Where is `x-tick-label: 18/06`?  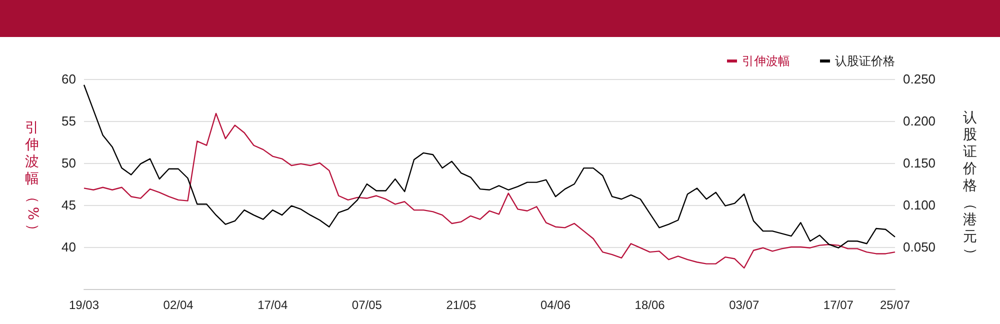
x-tick-label: 18/06 is located at coordinates (650, 305).